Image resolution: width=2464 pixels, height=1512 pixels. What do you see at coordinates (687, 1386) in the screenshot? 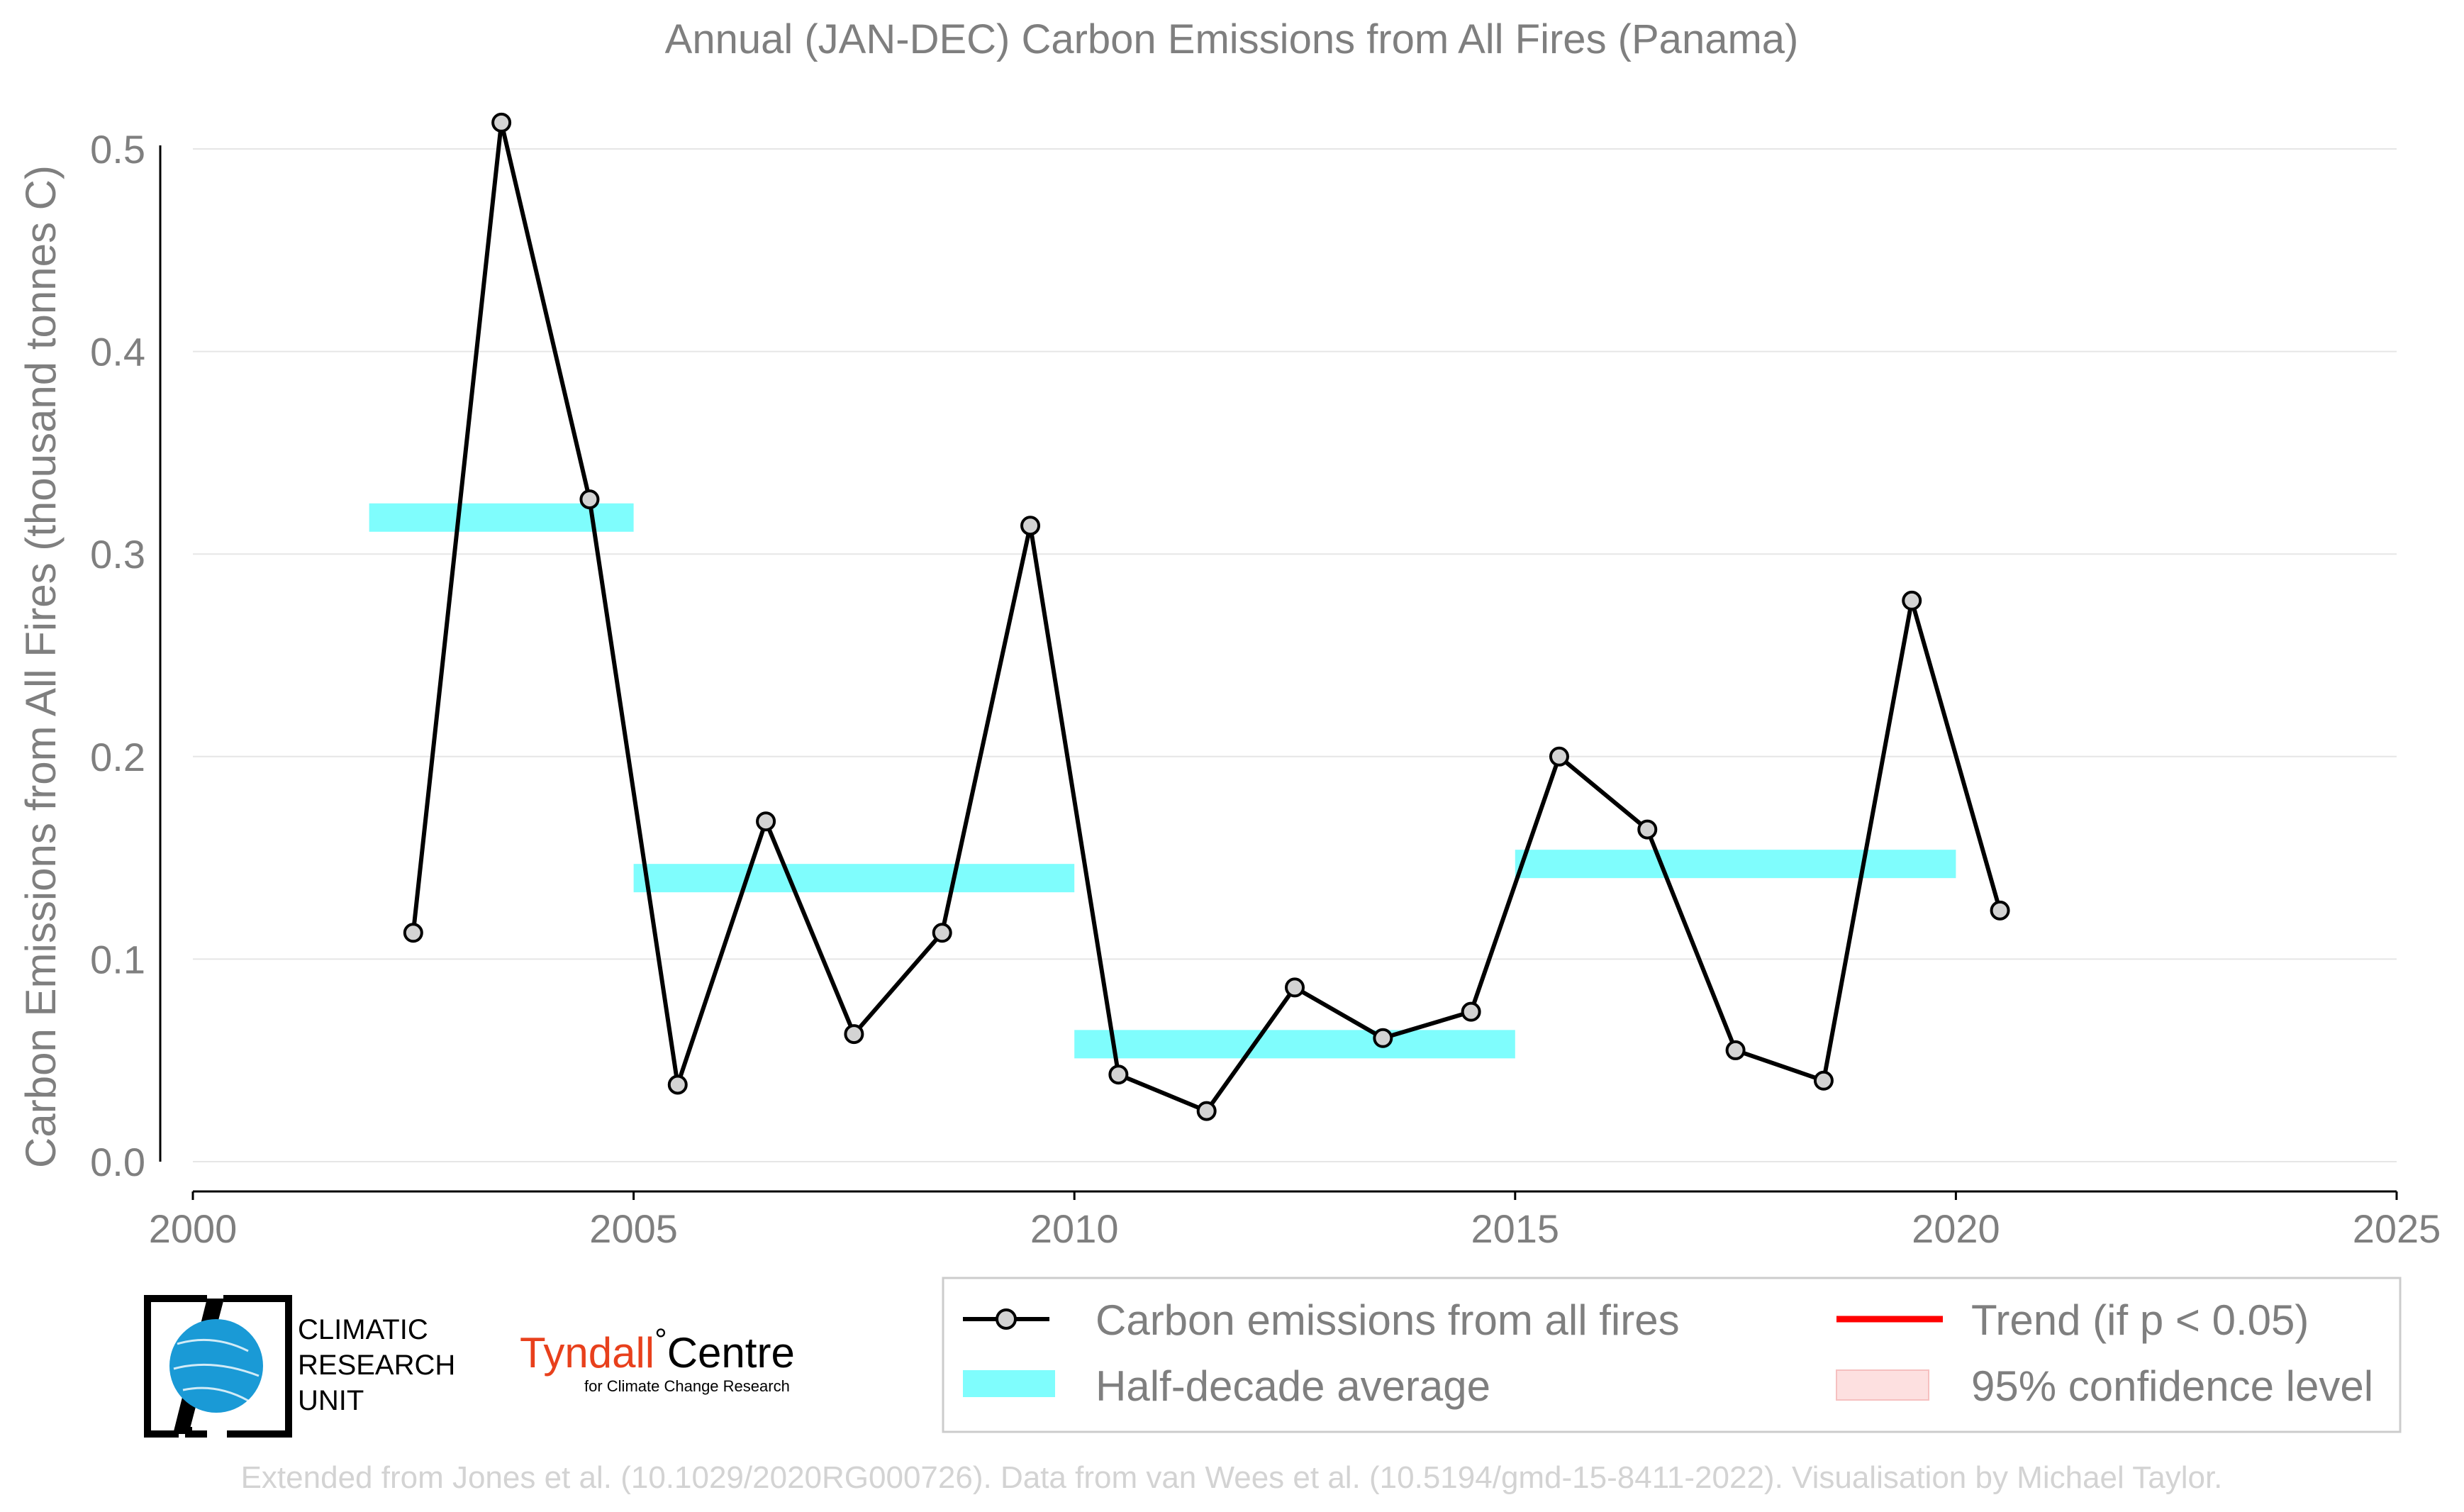
I see `tyndall-subtitle: for Climate Change Research` at bounding box center [687, 1386].